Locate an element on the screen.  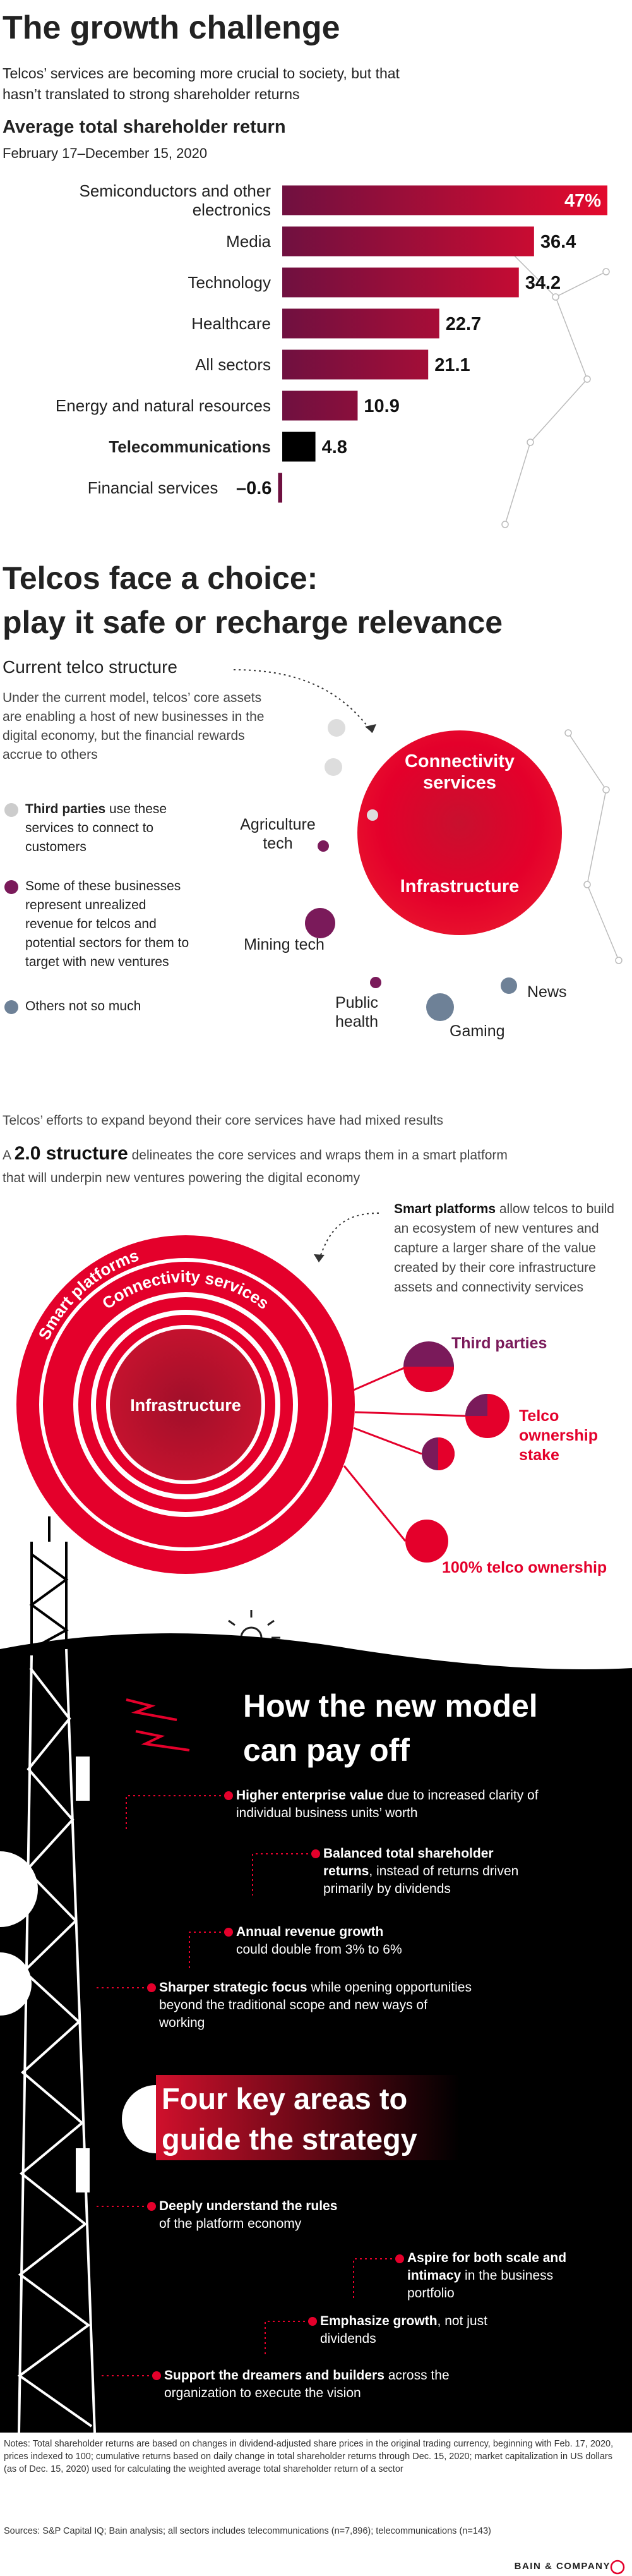
core-text: Connectivity services is located at coordinates (460, 772).